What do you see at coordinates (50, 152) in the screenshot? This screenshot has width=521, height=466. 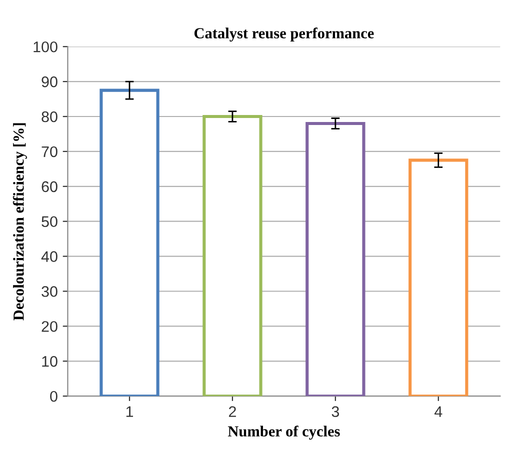 I see `y-tick-label: 70` at bounding box center [50, 152].